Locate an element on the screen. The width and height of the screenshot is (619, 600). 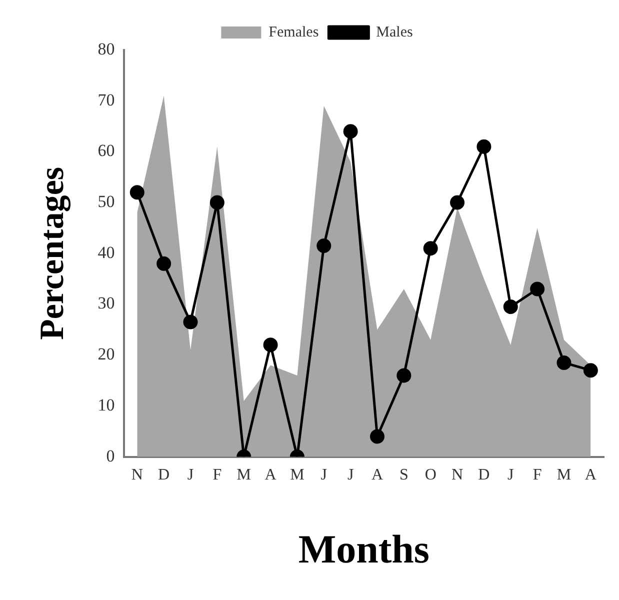
x-tick-label: S is located at coordinates (403, 475).